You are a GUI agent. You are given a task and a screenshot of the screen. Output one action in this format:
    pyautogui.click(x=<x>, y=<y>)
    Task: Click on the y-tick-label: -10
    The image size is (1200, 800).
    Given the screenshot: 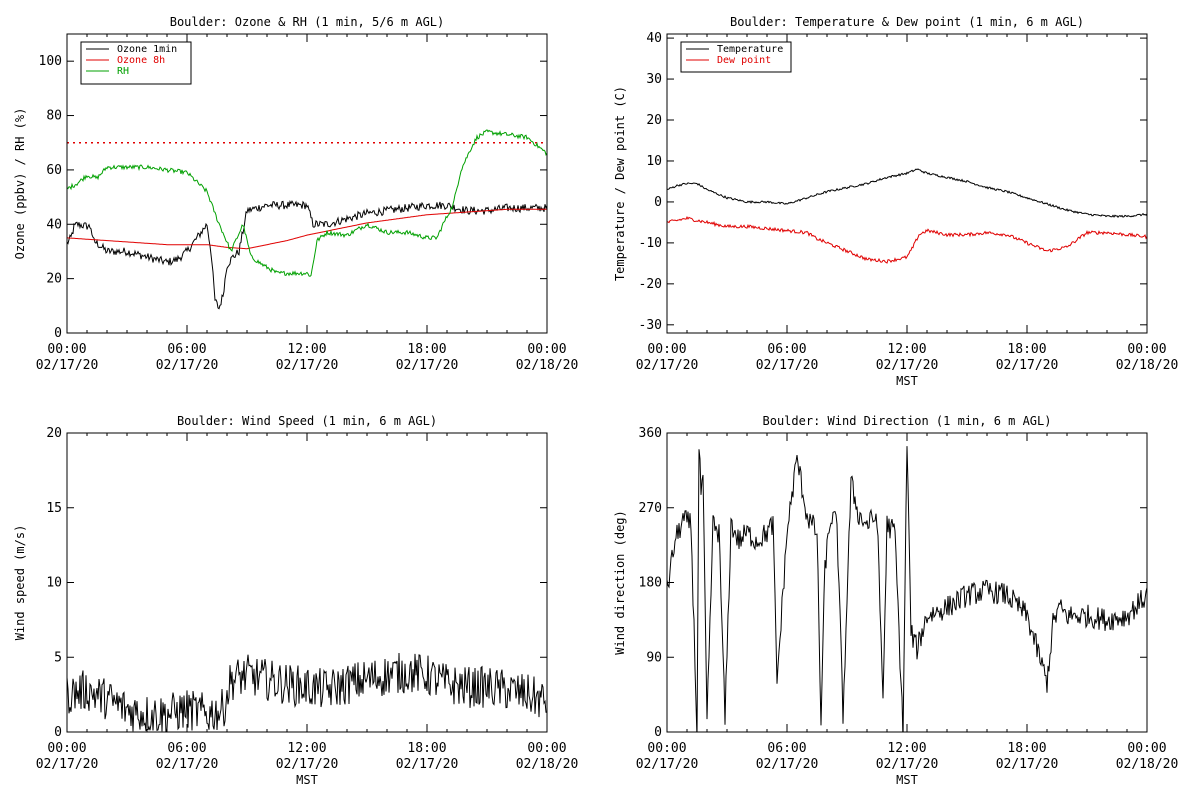 What is the action you would take?
    pyautogui.click(x=650, y=243)
    